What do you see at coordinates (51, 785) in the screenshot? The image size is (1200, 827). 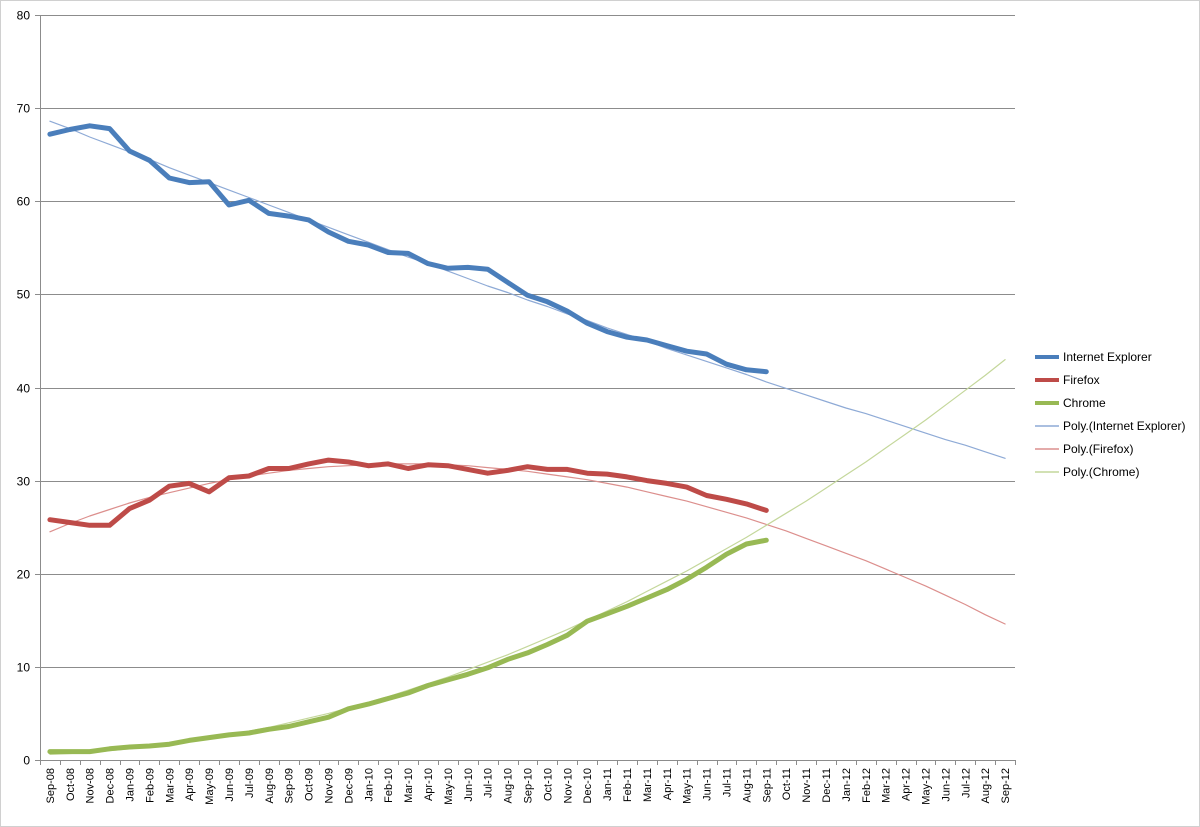 I see `x-tick-label: Sep-08` at bounding box center [51, 785].